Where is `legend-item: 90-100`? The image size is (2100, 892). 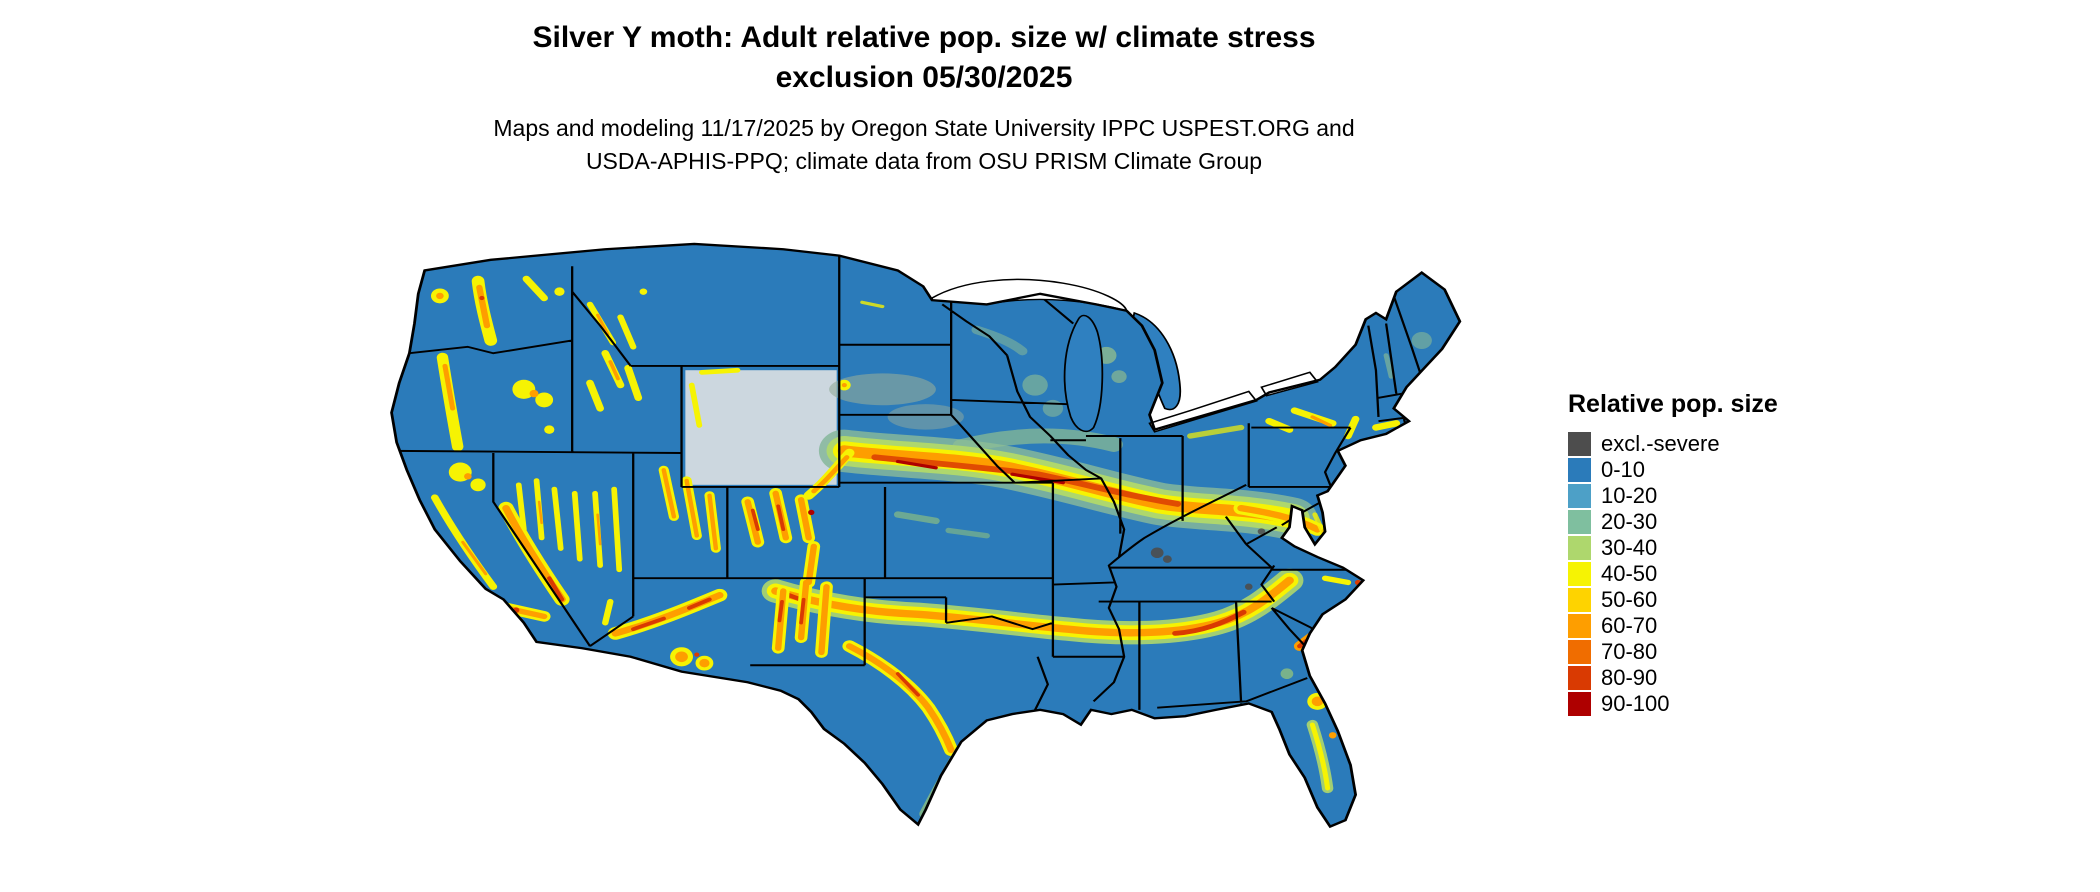 legend-item: 90-100 is located at coordinates (1718, 704).